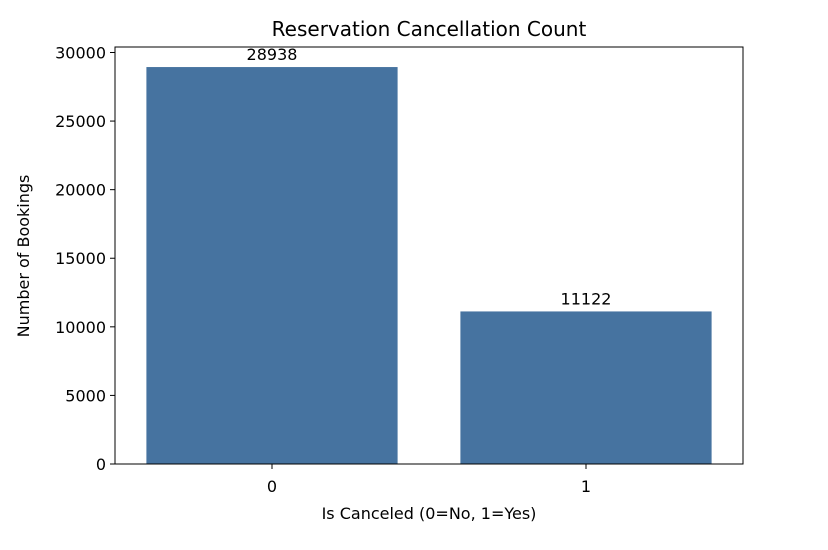 This screenshot has width=828, height=550. Describe the element at coordinates (80, 258) in the screenshot. I see `y-tick-label-15000: 15000` at that location.